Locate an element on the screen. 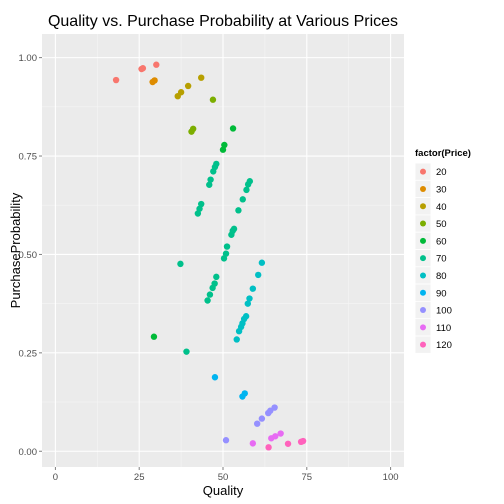  legend: factor(Price) 20 30 40 50 60 70 80 90 100 110 120 is located at coordinates (442, 251).